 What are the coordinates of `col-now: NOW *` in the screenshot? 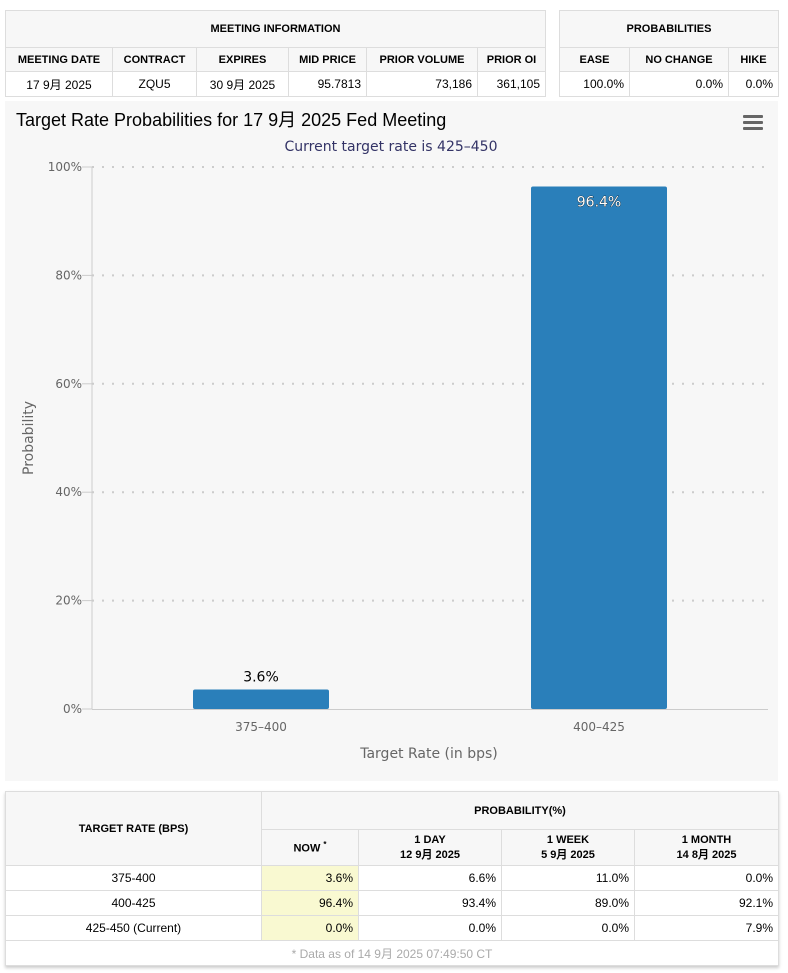 It's located at (310, 847).